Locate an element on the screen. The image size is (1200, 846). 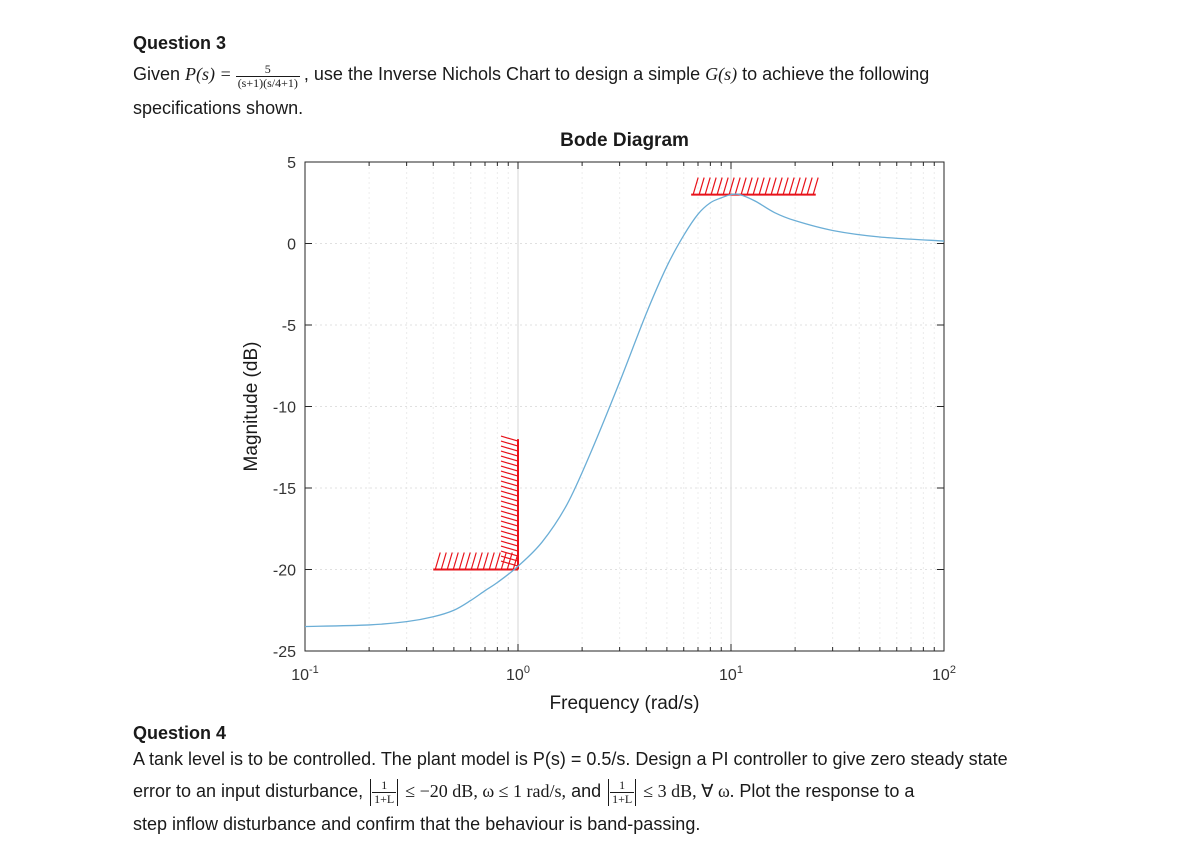
and-word: and is located at coordinates (586, 791).